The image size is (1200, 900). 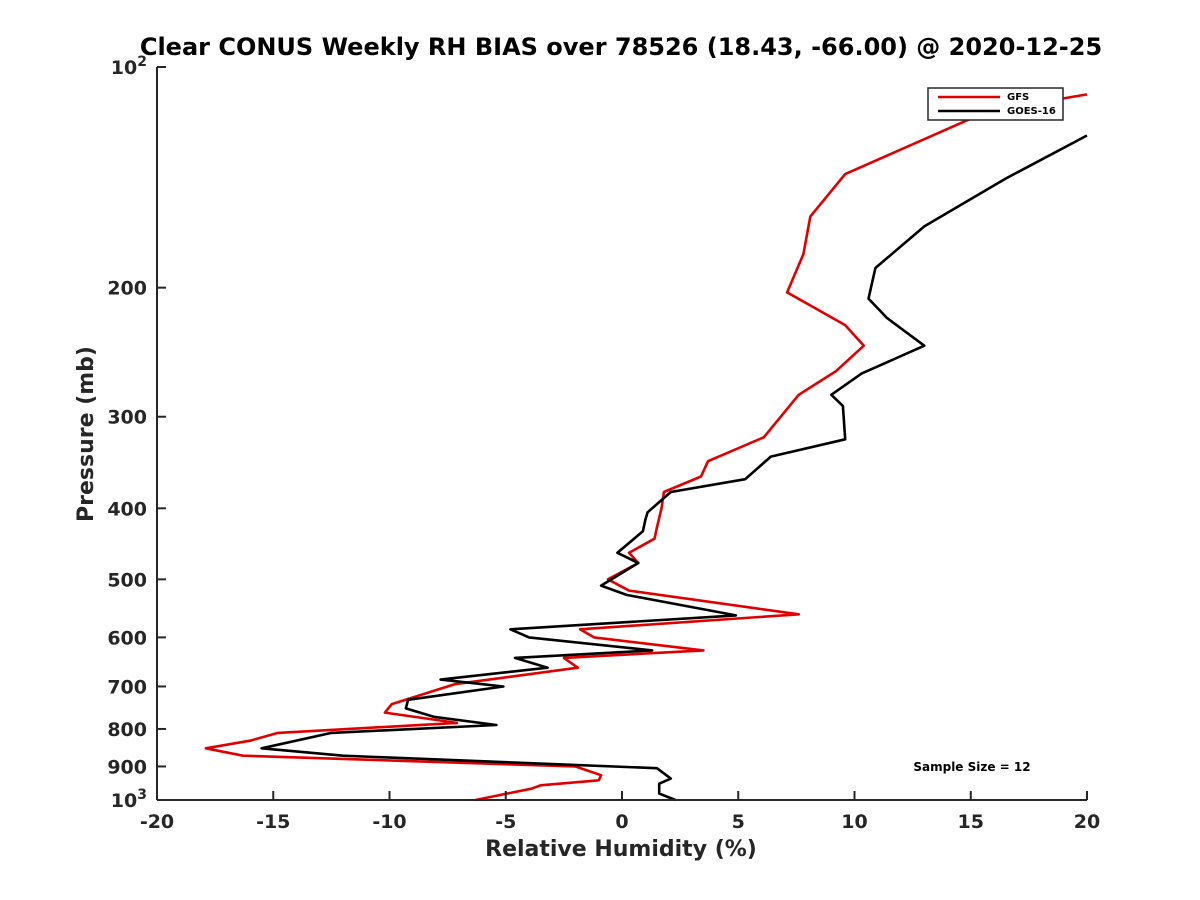 I want to click on y-axis-label: Pressure (mb), so click(x=86, y=434).